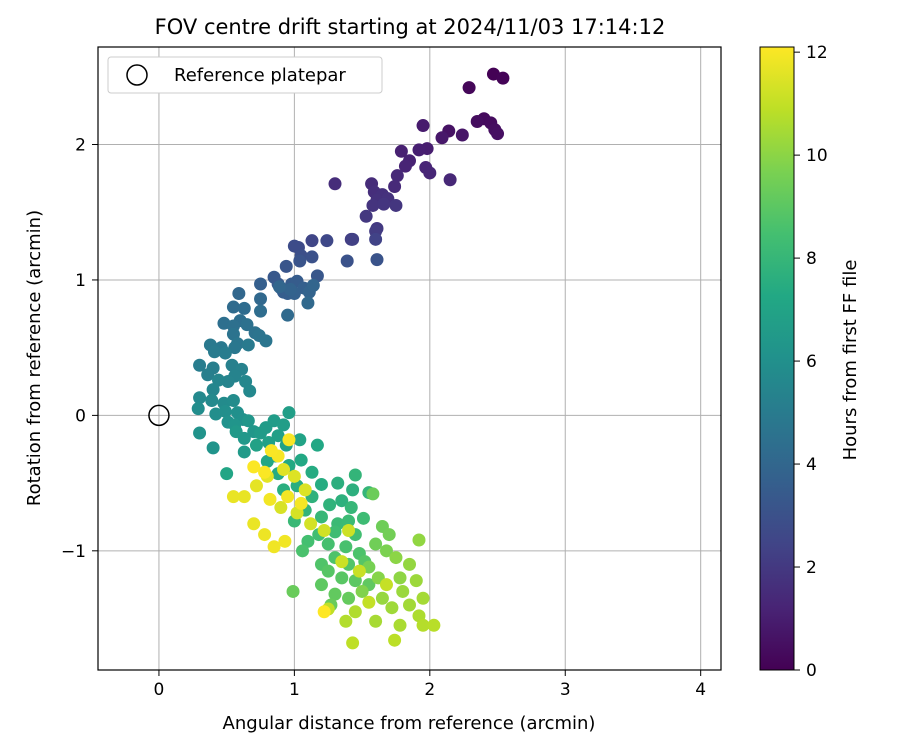 The height and width of the screenshot is (750, 900). Describe the element at coordinates (80, 281) in the screenshot. I see `y-tick-label: 1` at that location.